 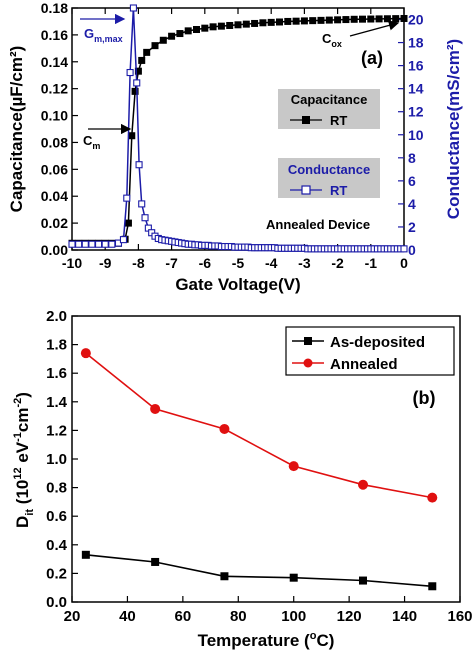 I want to click on x-tick-label-a: -8, so click(x=138, y=263).